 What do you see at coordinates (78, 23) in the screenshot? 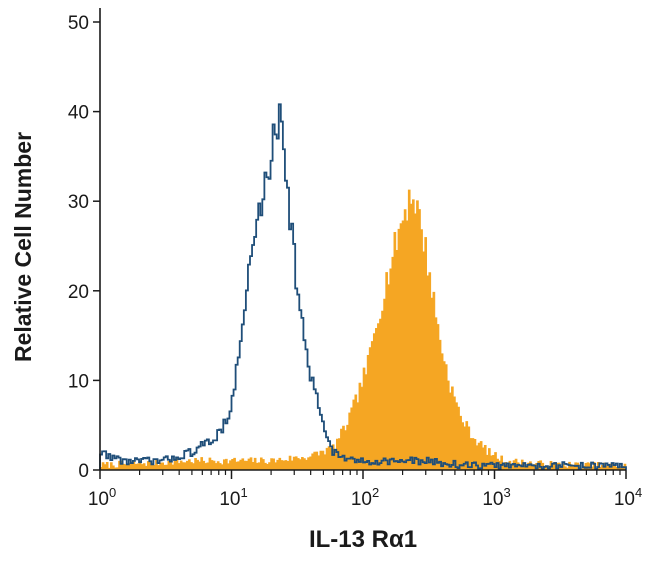
I see `y-tick-label: 50` at bounding box center [78, 23].